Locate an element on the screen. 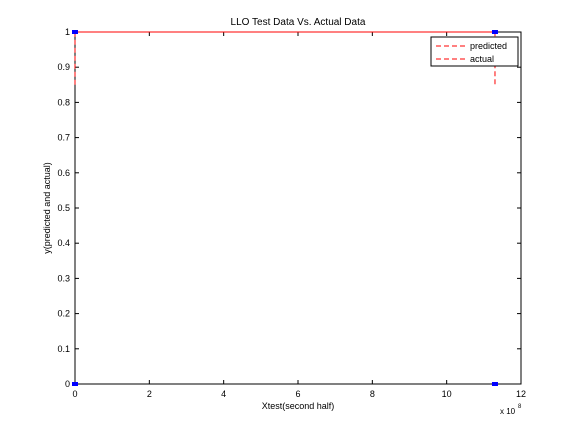 This screenshot has width=576, height=432. x-exponent-label: x 10 is located at coordinates (508, 411).